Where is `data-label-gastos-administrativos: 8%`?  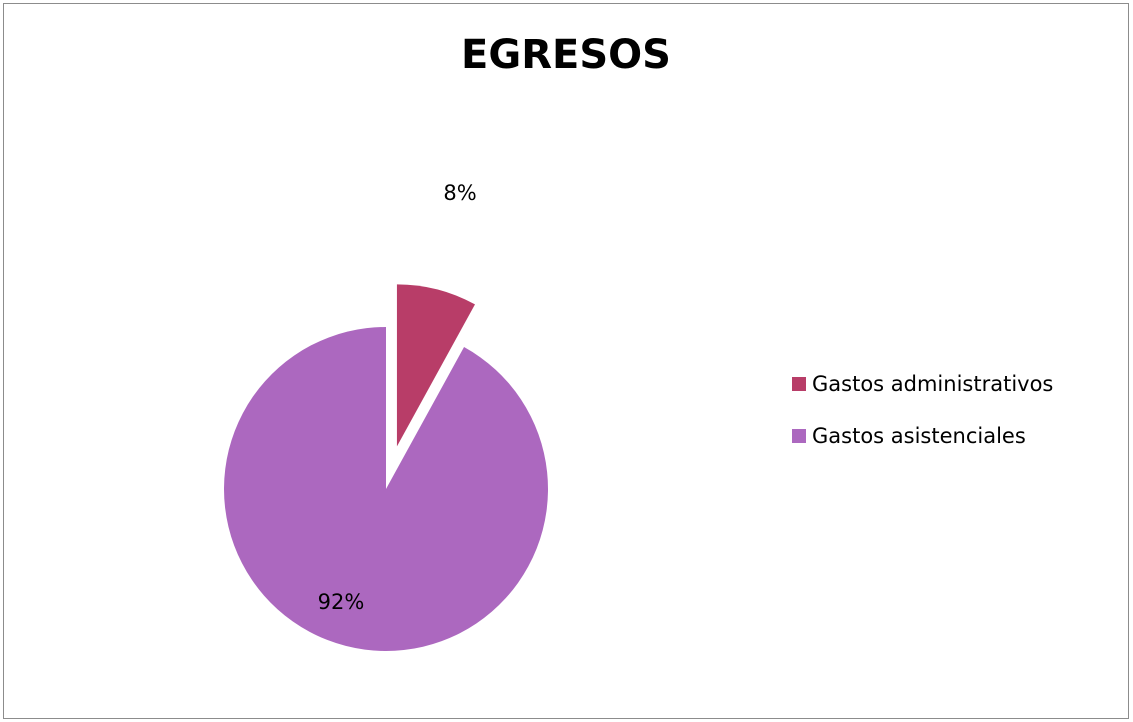 data-label-gastos-administrativos: 8% is located at coordinates (459, 193).